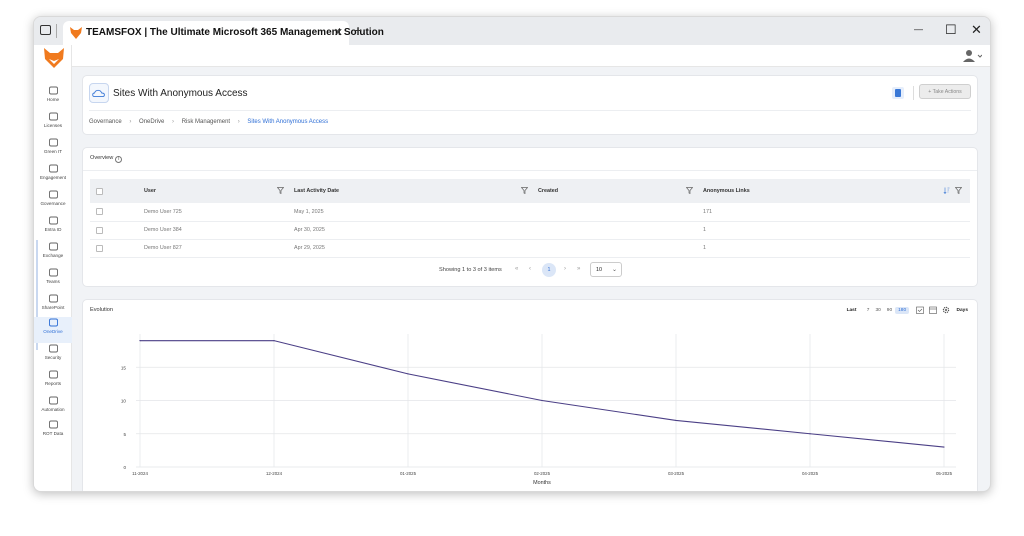  Describe the element at coordinates (53, 168) in the screenshot. I see `engagement-icon` at that location.